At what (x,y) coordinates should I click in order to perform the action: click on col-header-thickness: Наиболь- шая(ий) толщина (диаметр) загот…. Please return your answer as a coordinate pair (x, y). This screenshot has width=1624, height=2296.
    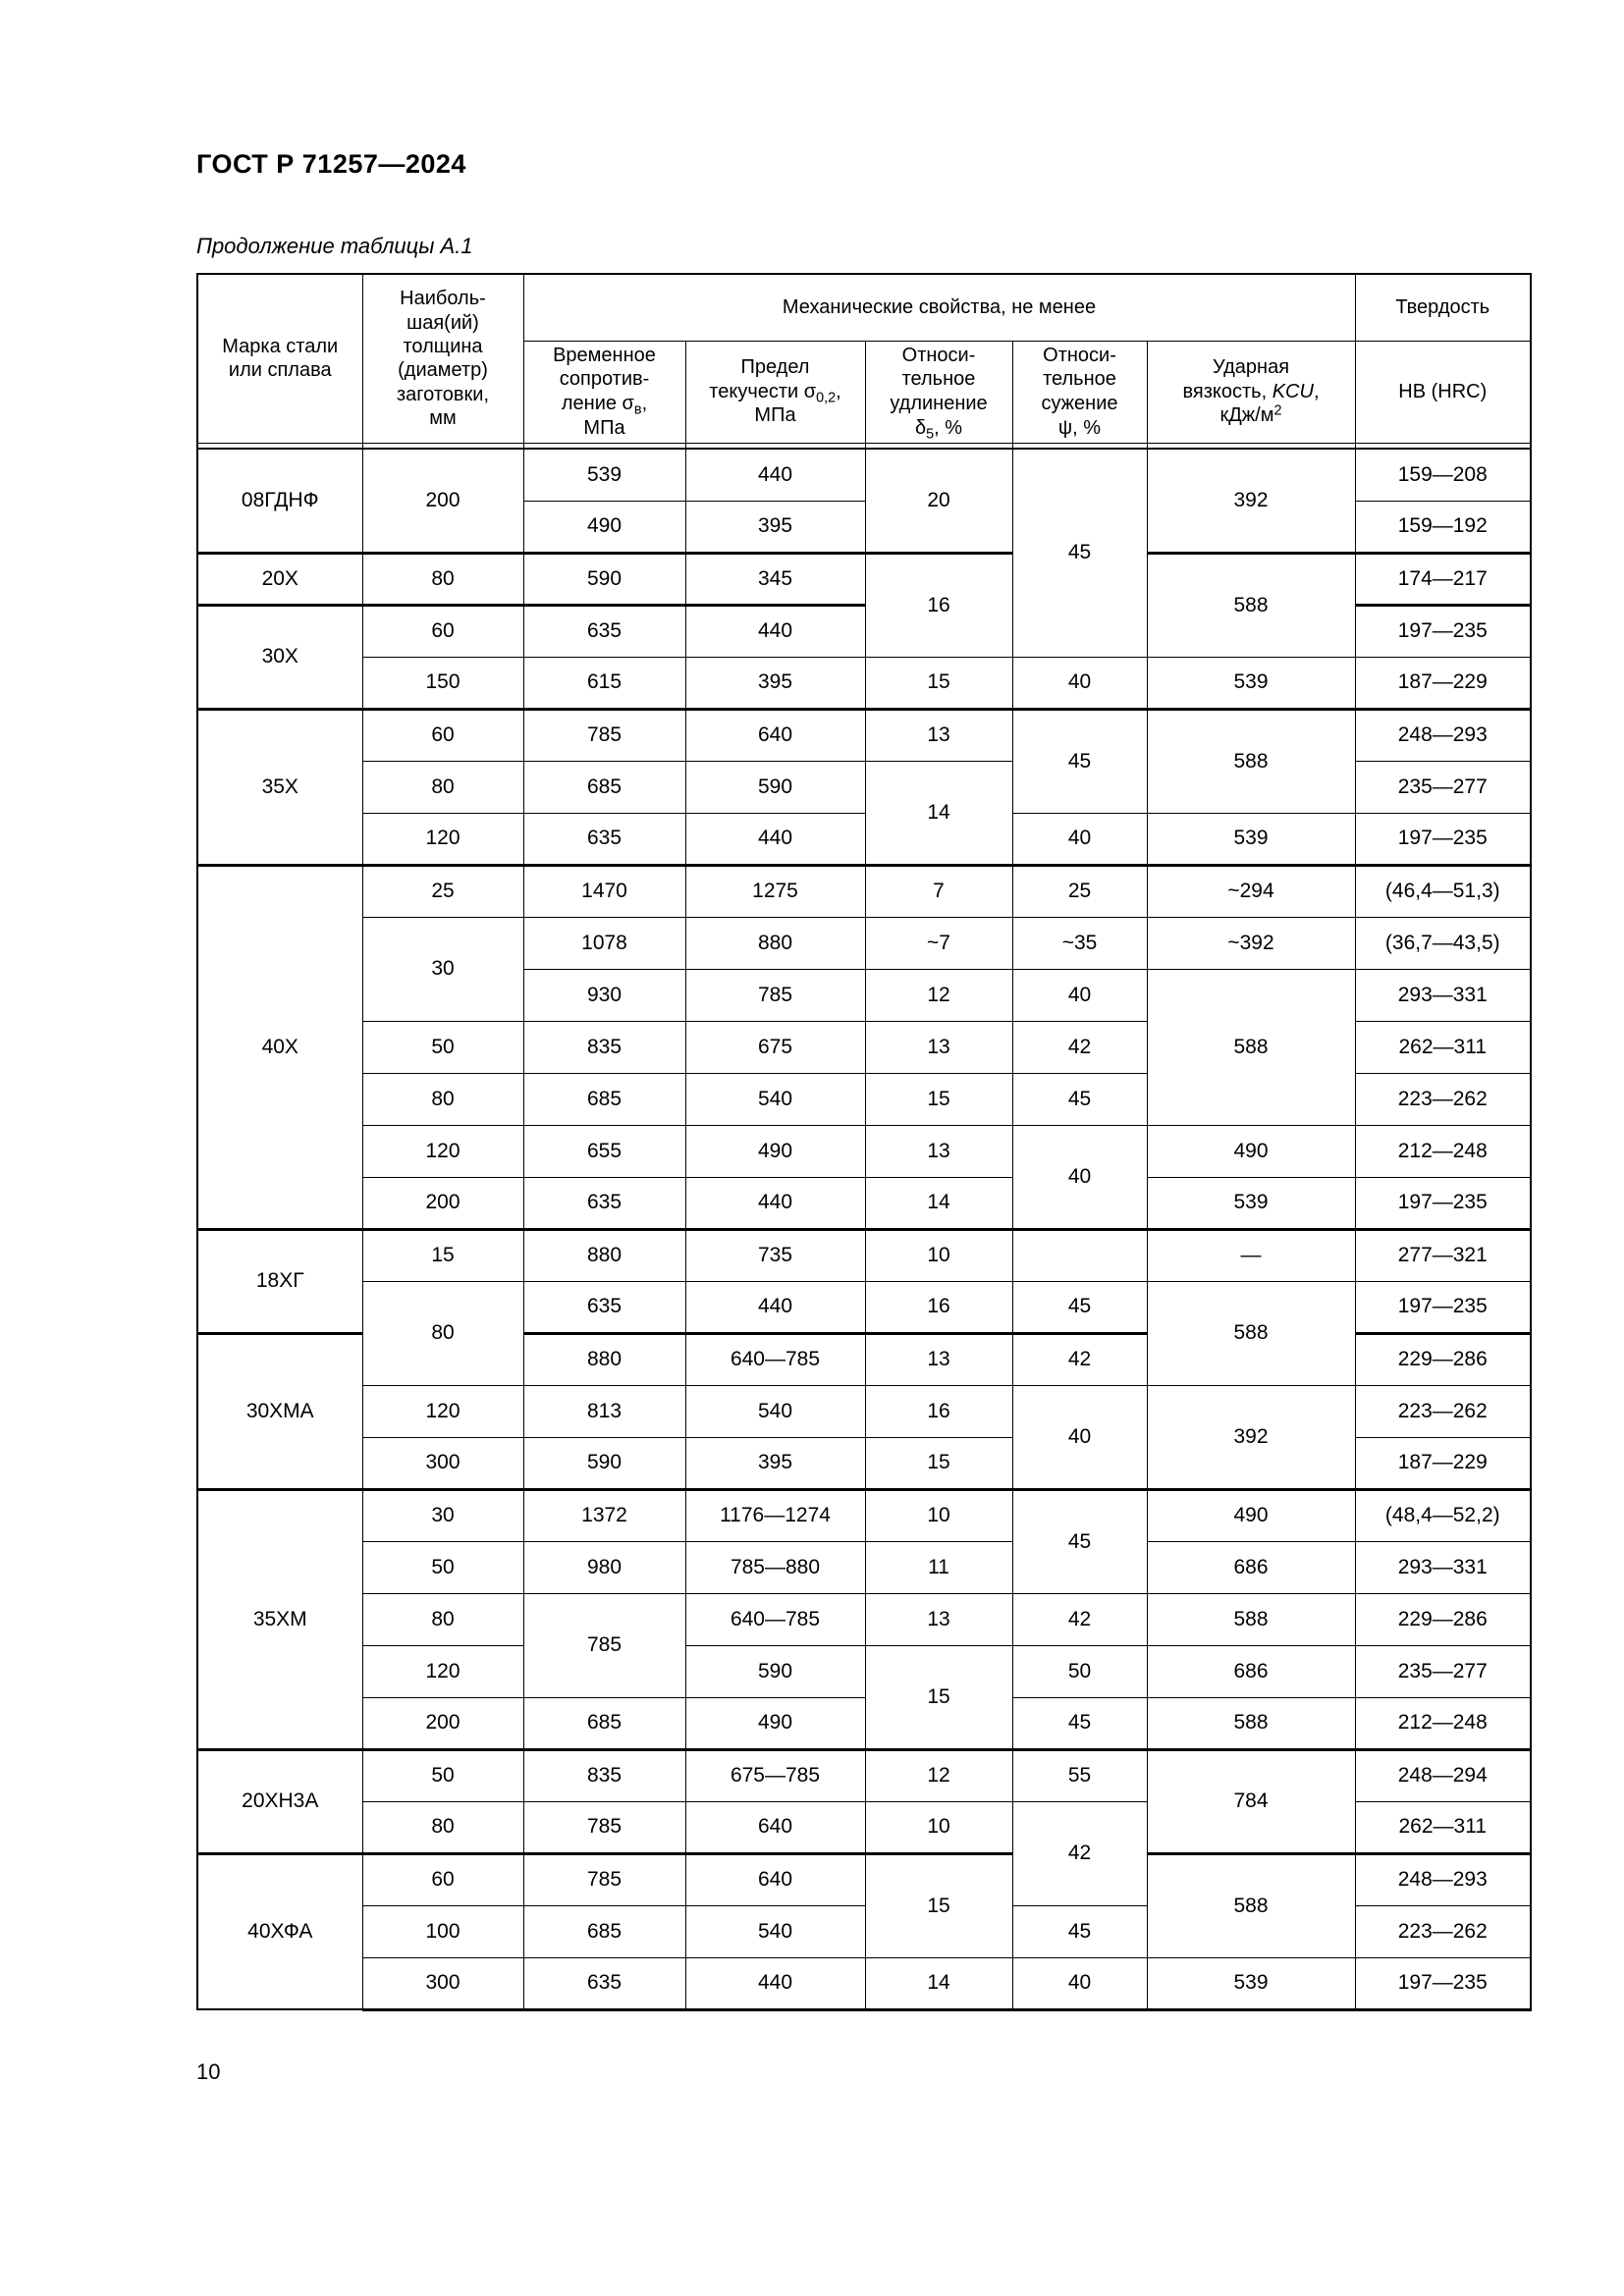
    Looking at the image, I should click on (442, 359).